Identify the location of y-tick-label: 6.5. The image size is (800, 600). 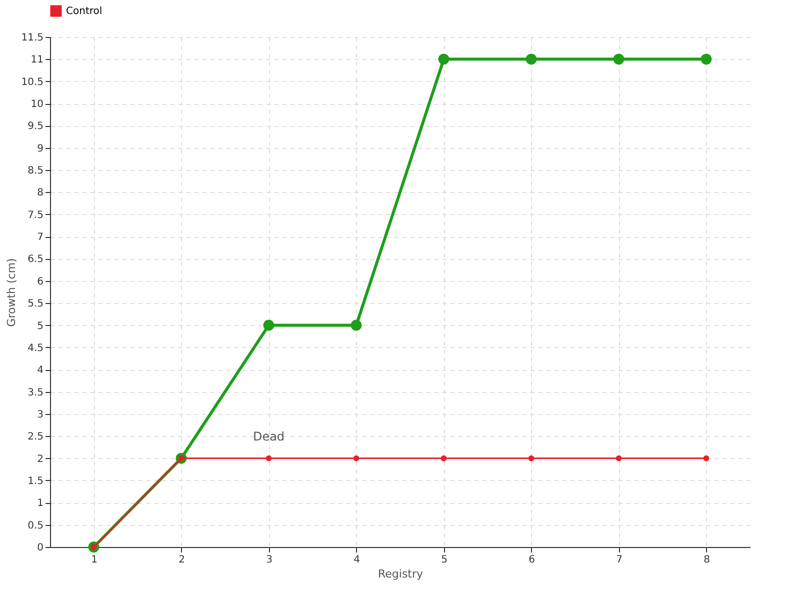
(36, 260).